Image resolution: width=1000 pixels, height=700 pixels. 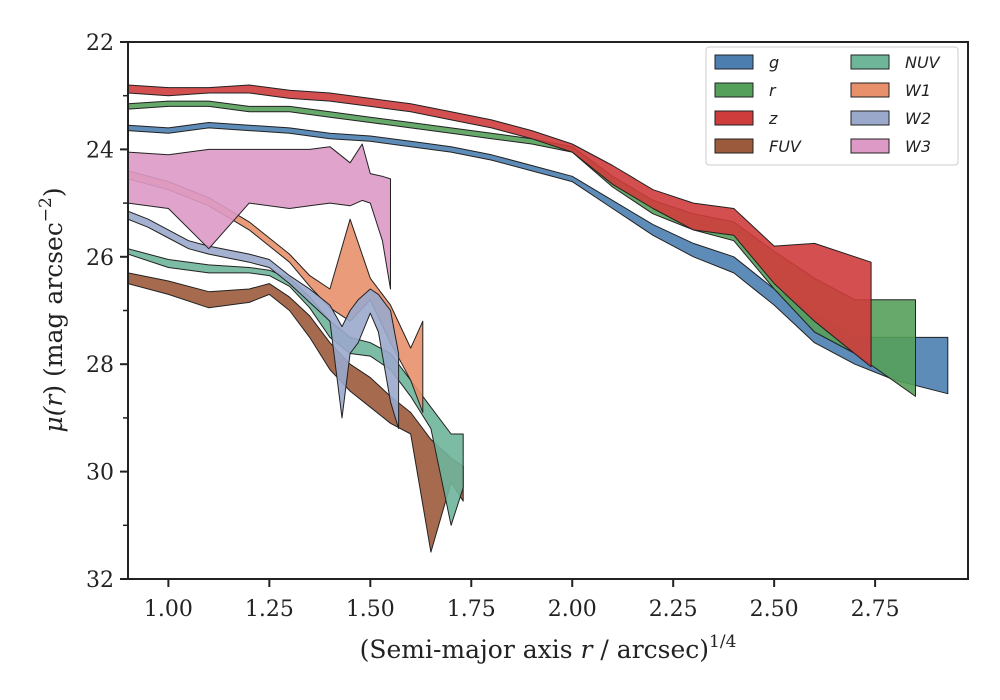 I want to click on x-axis-label: (Semi-major axis r / arcsec)1/4, so click(x=548, y=648).